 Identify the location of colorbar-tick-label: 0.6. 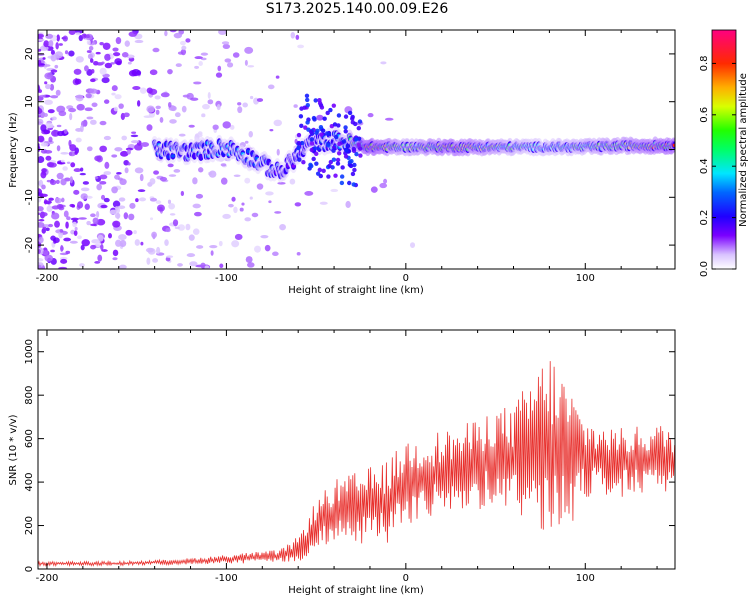
(704, 115).